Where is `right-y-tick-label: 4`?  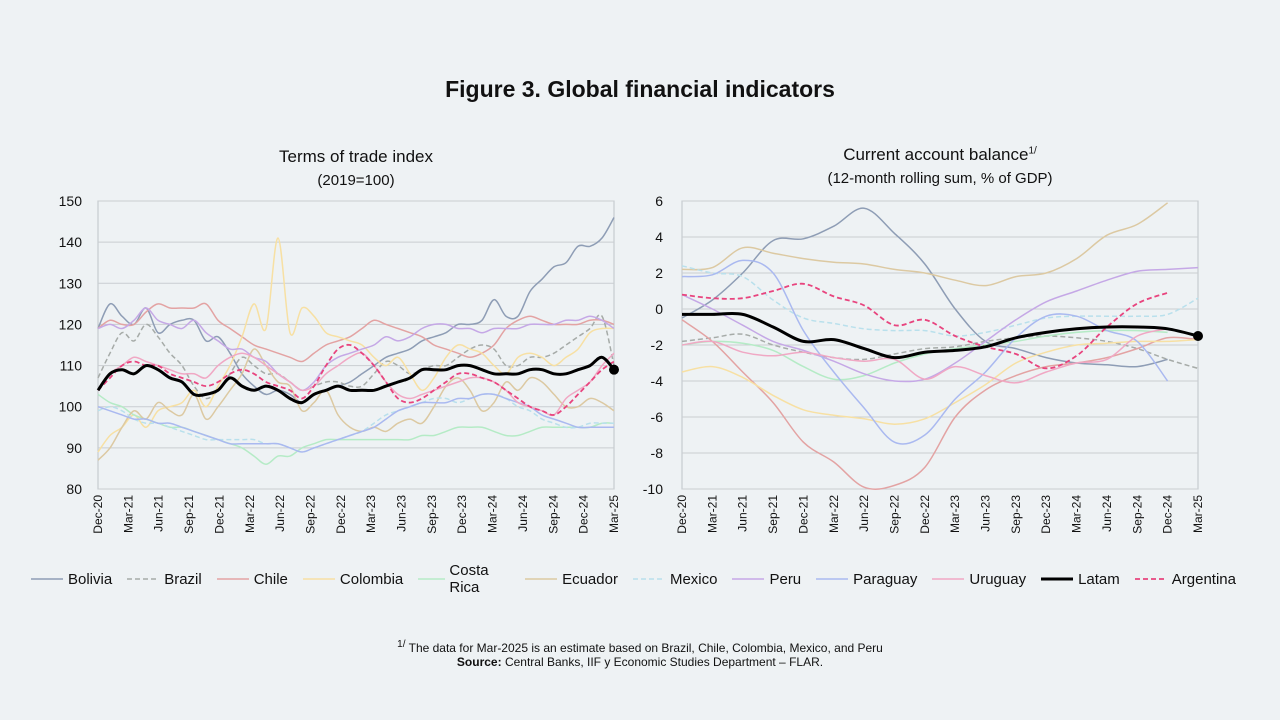 right-y-tick-label: 4 is located at coordinates (659, 237).